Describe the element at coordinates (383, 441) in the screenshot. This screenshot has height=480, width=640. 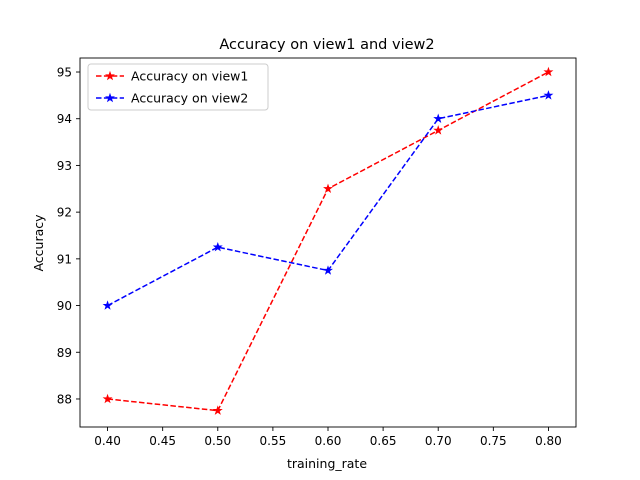
I see `x-tick-label: 0.65` at that location.